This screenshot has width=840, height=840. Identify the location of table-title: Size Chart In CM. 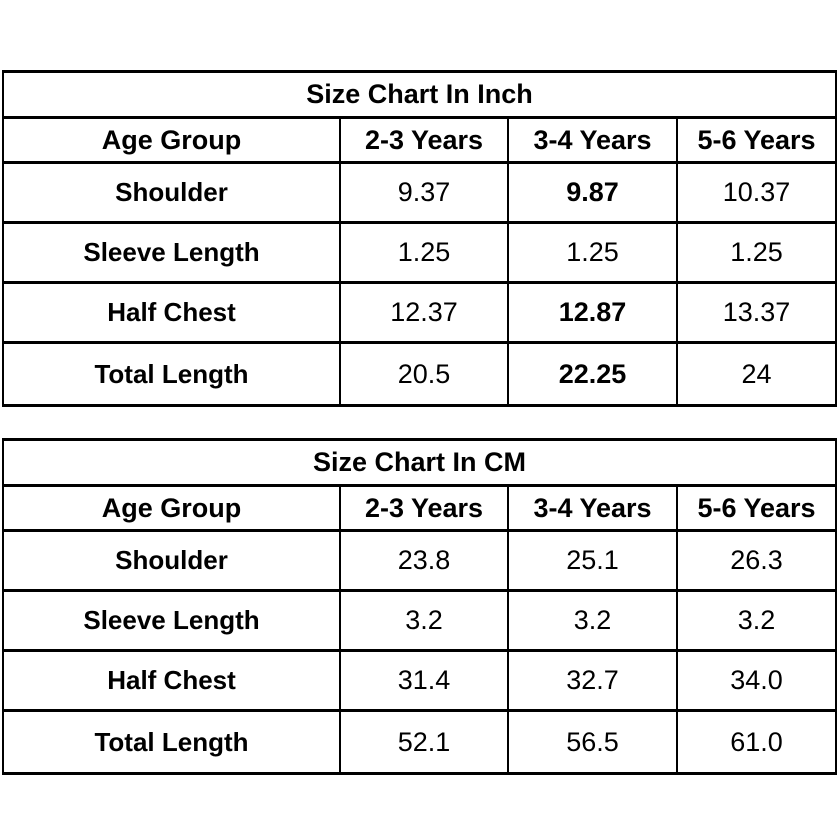
(419, 462).